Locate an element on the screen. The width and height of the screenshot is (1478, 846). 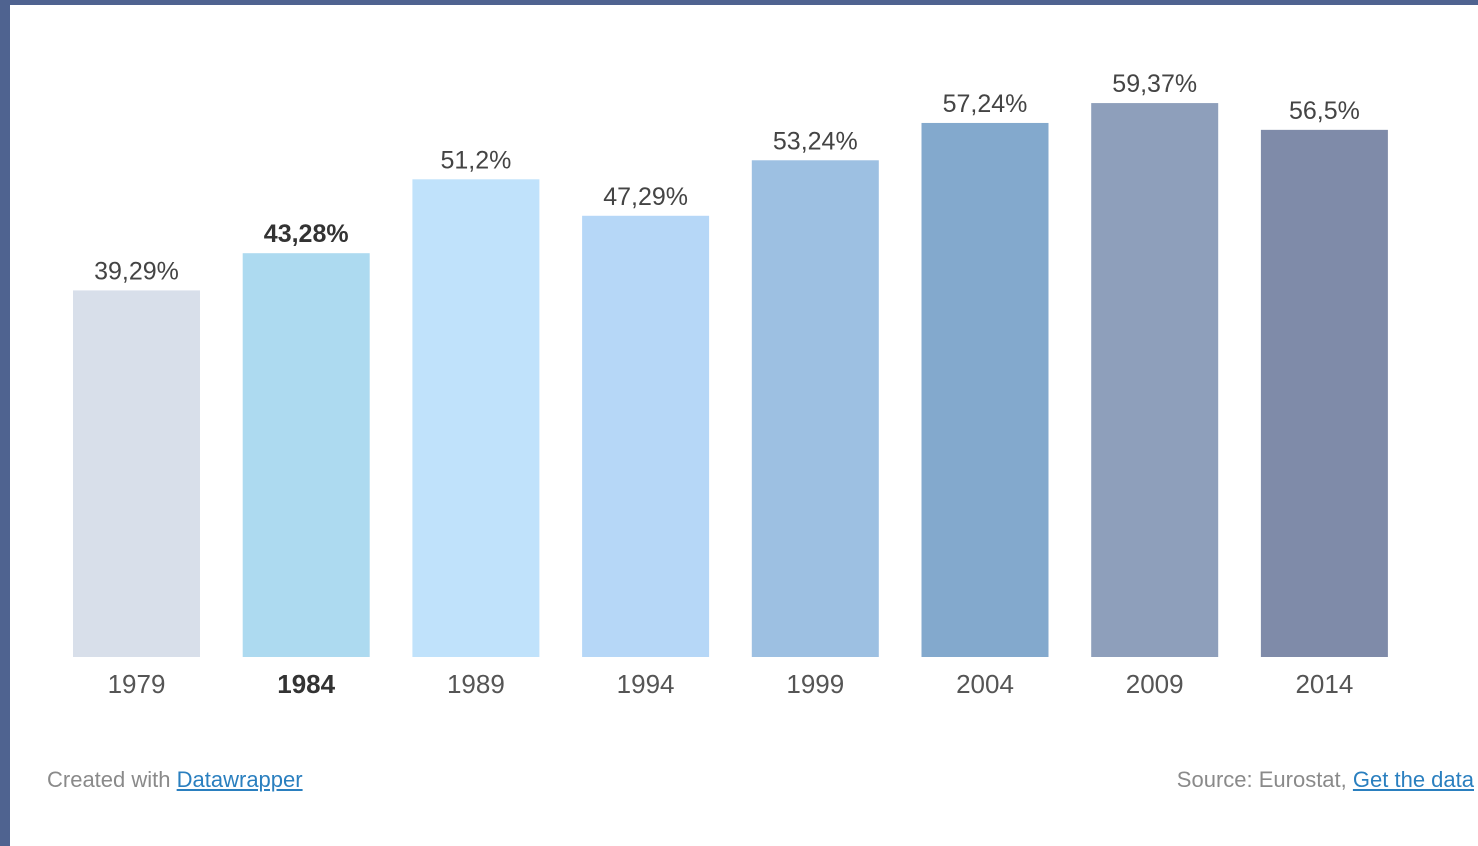
x-tick-1989: 1989 is located at coordinates (476, 684).